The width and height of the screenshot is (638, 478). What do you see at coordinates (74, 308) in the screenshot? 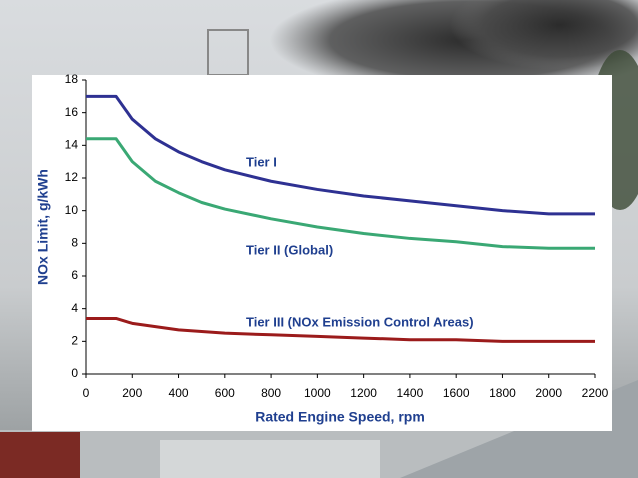
I see `y-tick-label: 4` at bounding box center [74, 308].